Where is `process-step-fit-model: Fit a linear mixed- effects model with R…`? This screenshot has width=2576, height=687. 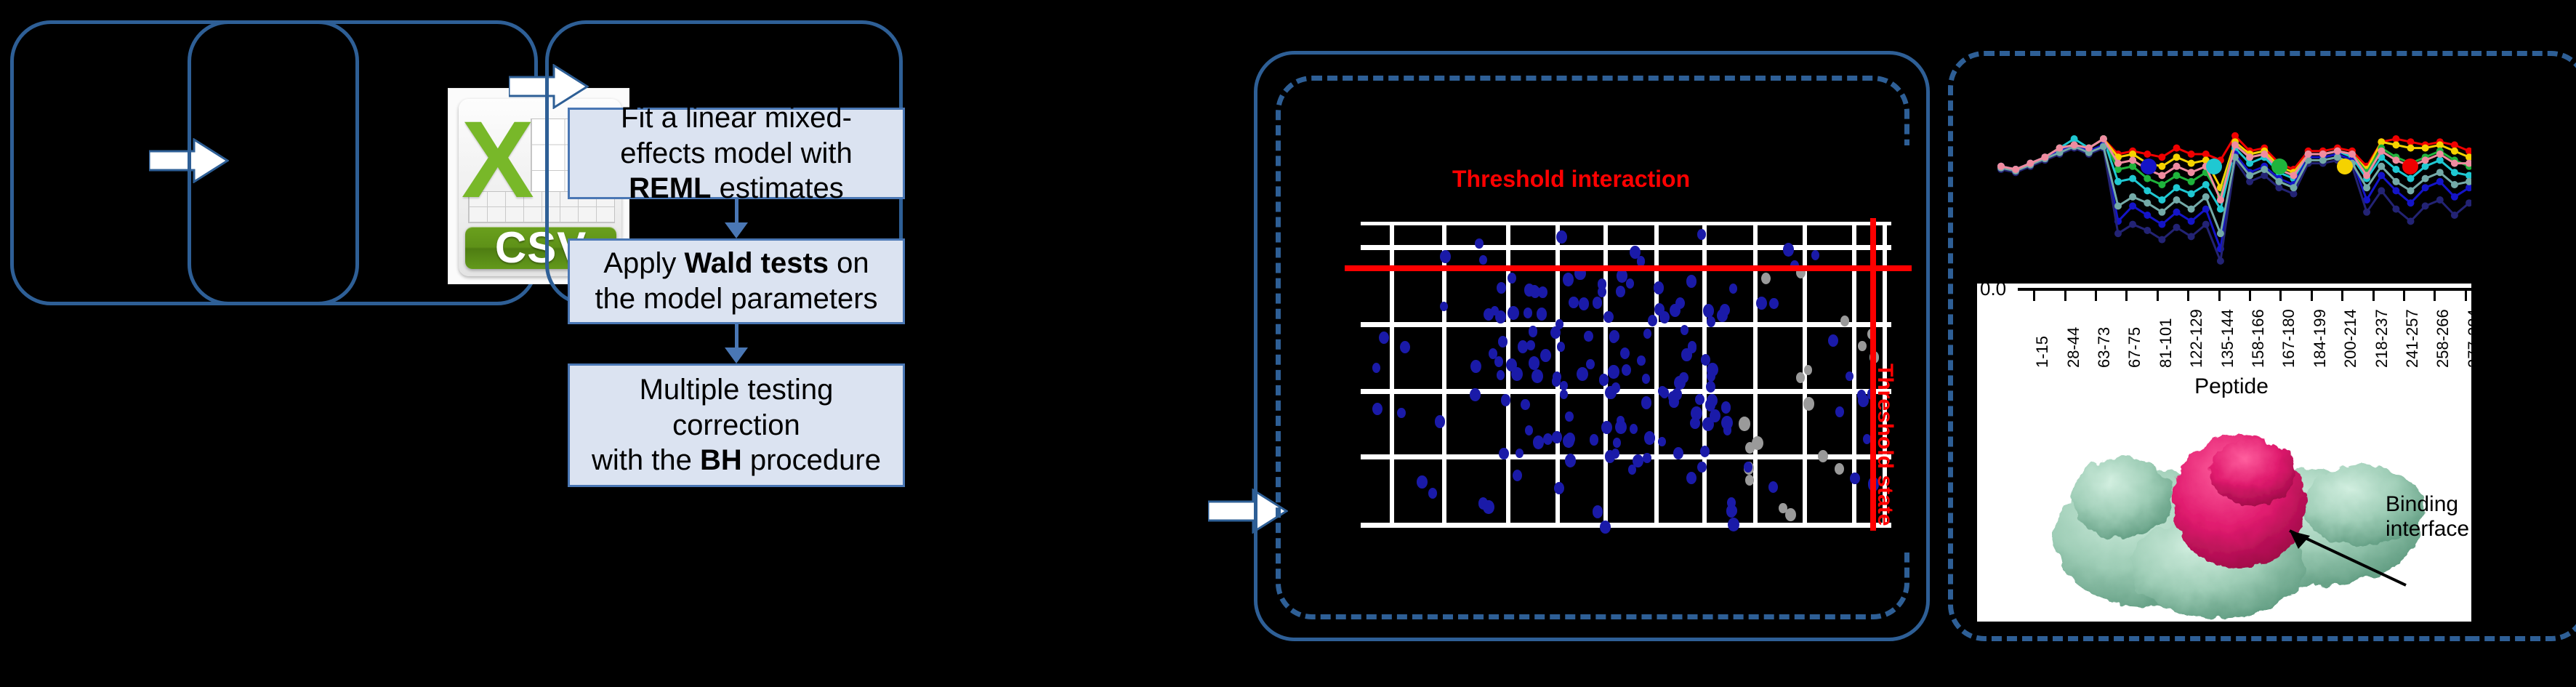 process-step-fit-model: Fit a linear mixed- effects model with R… is located at coordinates (736, 153).